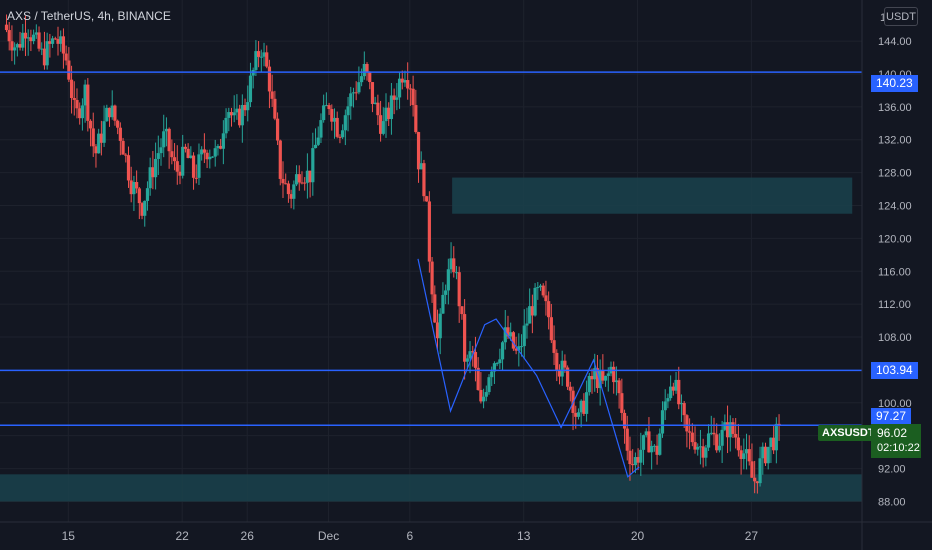 The width and height of the screenshot is (932, 550). I want to click on y-tick-label: 120.00, so click(895, 239).